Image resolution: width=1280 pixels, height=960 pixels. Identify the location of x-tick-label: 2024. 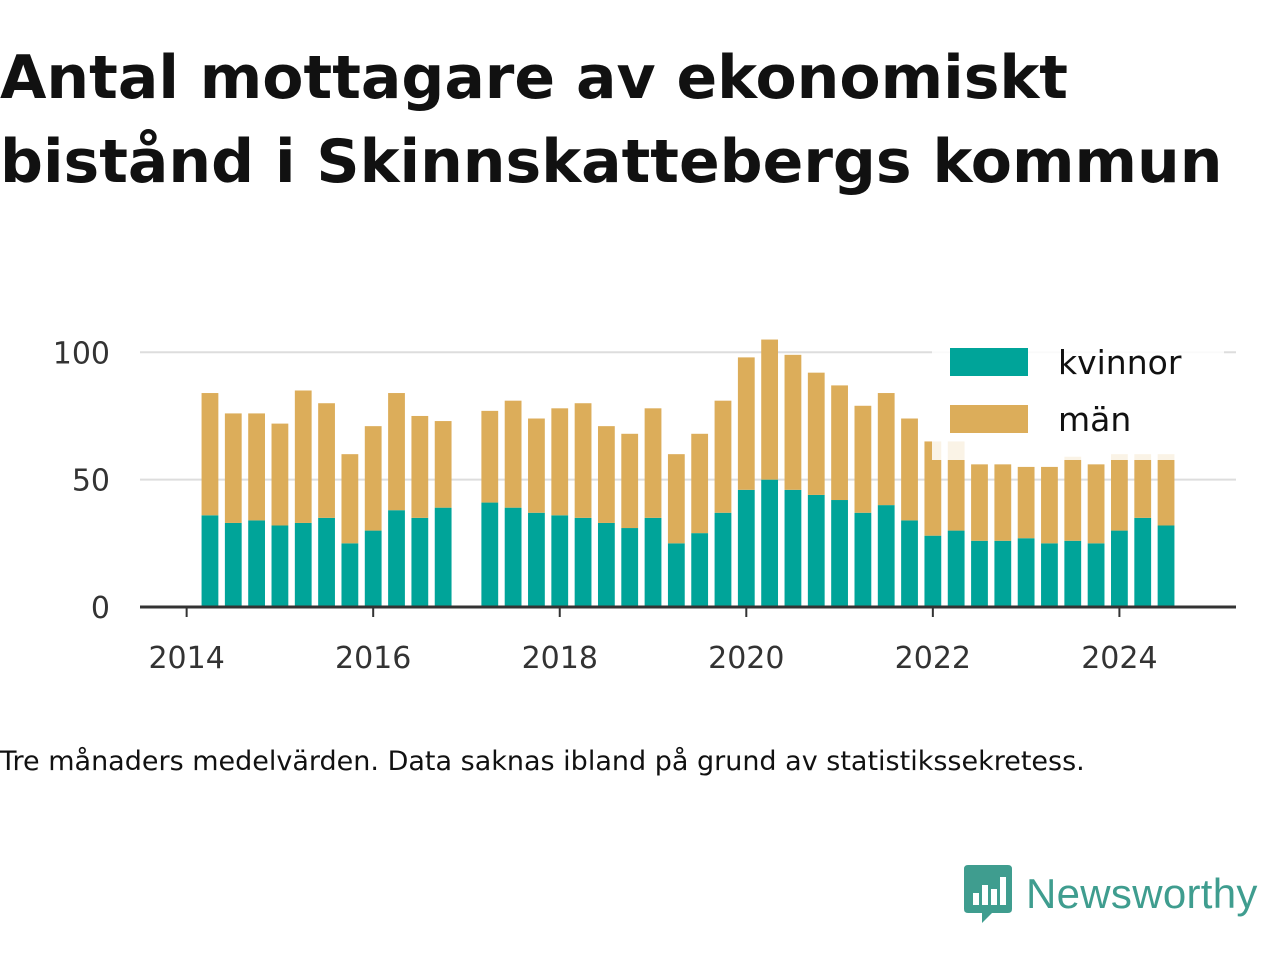
(1119, 658).